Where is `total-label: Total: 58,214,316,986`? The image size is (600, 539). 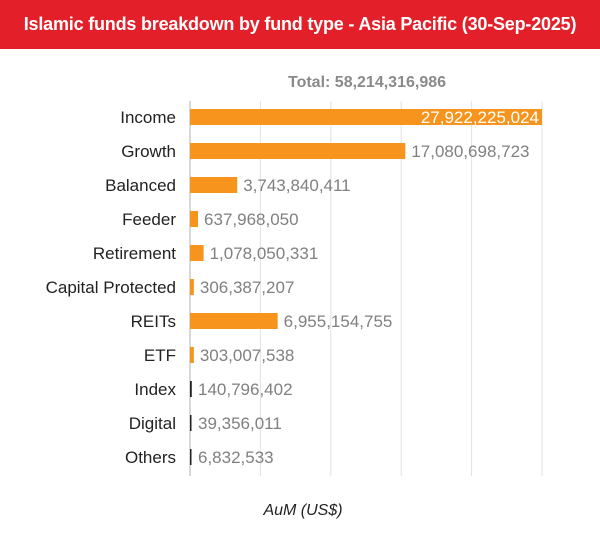 total-label: Total: 58,214,316,986 is located at coordinates (367, 82).